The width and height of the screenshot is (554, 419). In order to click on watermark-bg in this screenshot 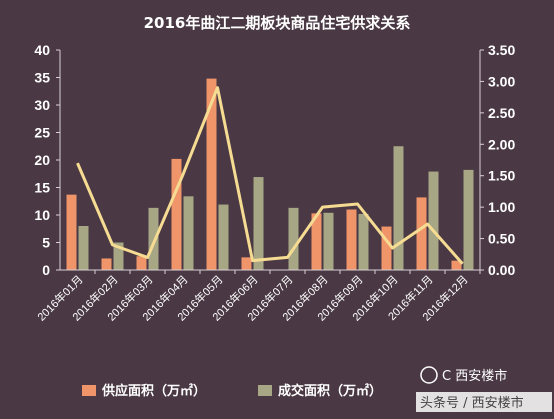, I will do `click(484, 402)`.